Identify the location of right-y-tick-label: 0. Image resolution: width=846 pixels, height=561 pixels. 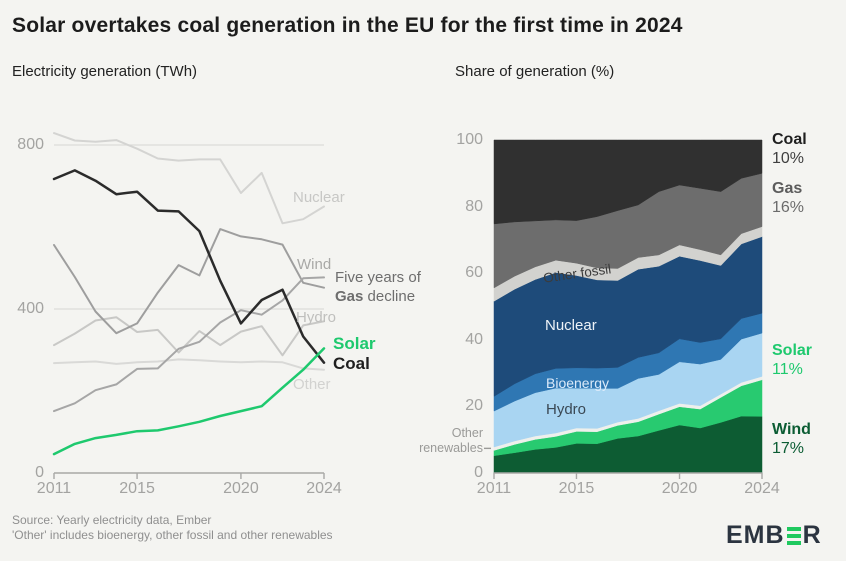
(478, 472).